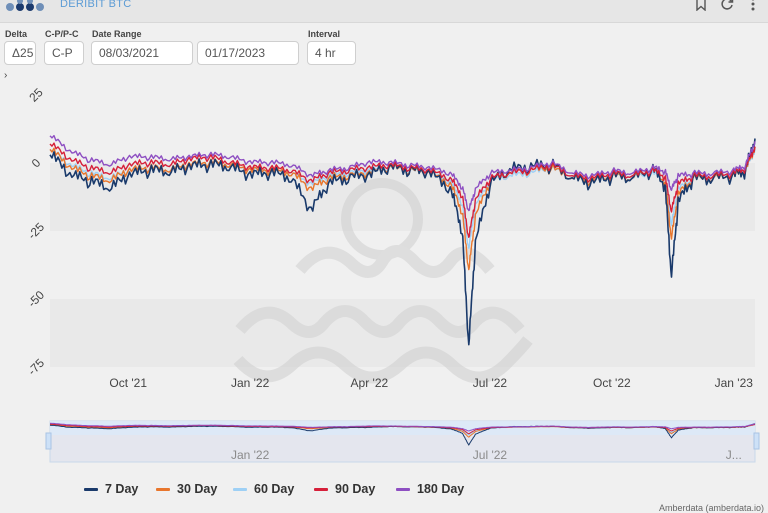 The height and width of the screenshot is (513, 768). Describe the element at coordinates (490, 455) in the screenshot. I see `navigator-tick-label: Jul '22` at that location.